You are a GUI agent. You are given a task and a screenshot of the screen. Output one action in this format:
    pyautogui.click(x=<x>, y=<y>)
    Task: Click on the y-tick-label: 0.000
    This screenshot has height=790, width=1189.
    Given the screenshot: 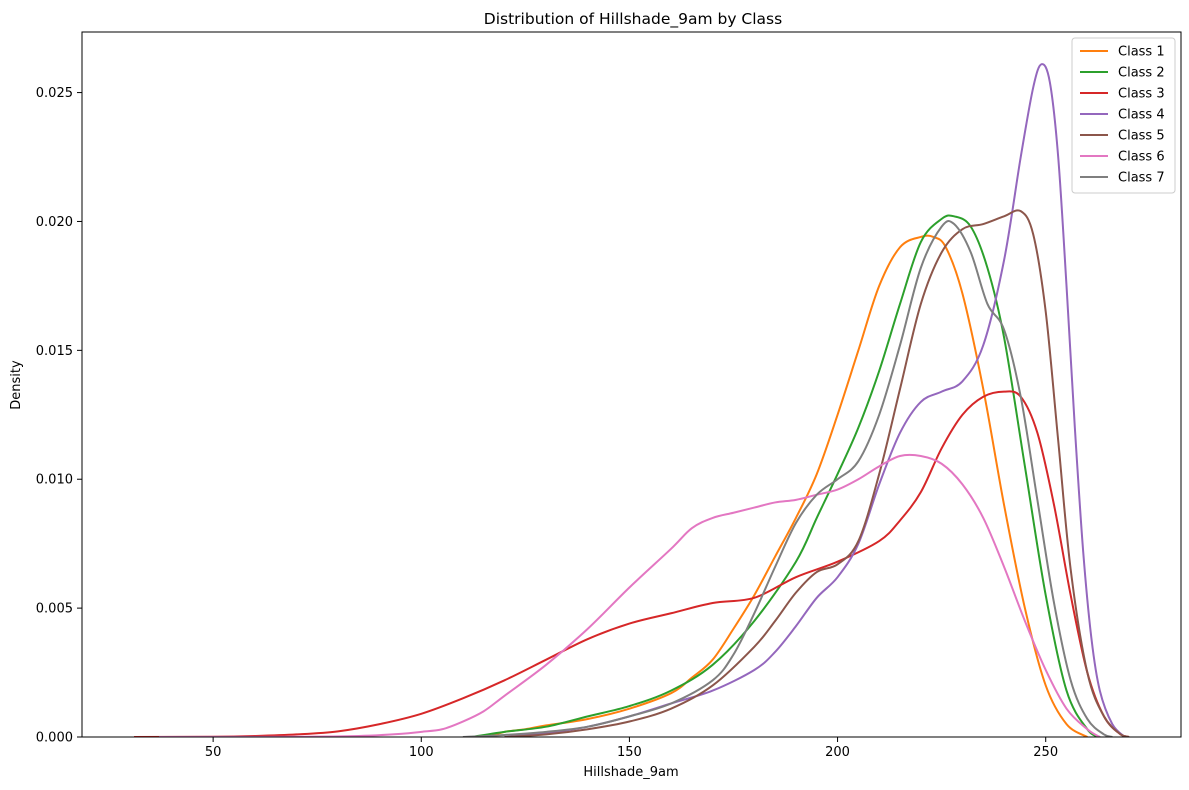 What is the action you would take?
    pyautogui.click(x=54, y=738)
    